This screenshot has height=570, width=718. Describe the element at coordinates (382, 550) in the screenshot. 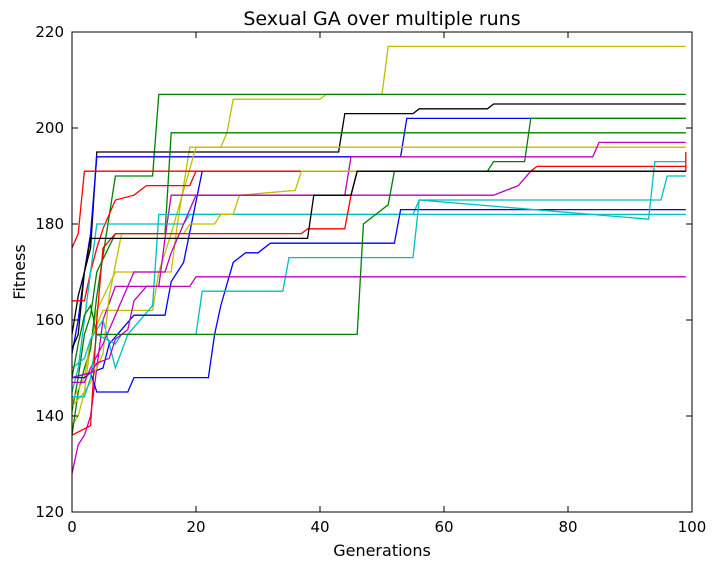

I see `x-axis-label: Generations` at that location.